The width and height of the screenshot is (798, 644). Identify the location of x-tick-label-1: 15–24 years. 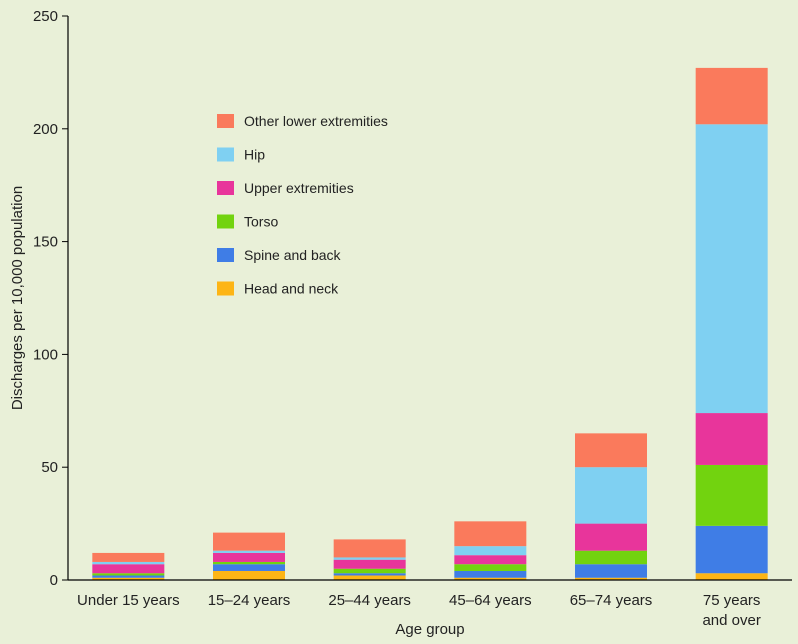
(249, 600).